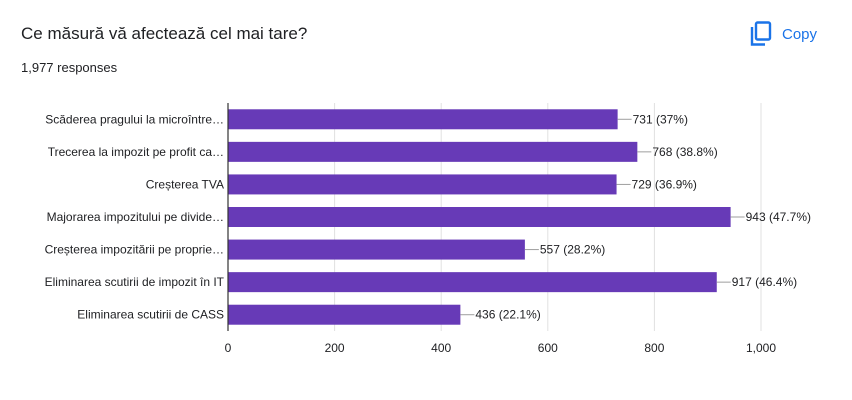 Image resolution: width=852 pixels, height=400 pixels. What do you see at coordinates (800, 34) in the screenshot?
I see `copy-button-label: Copy` at bounding box center [800, 34].